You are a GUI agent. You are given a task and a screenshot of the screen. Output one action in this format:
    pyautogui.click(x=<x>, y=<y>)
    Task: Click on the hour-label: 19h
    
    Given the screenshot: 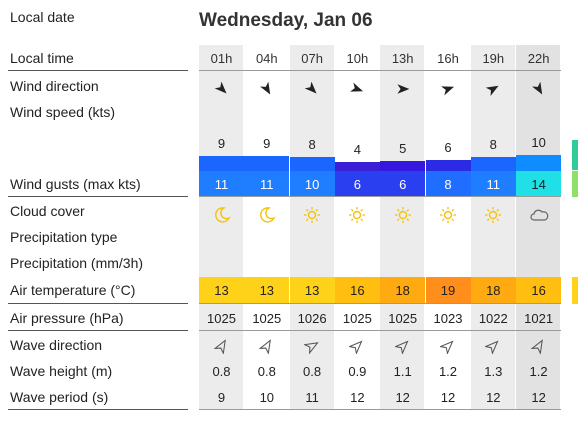 What is the action you would take?
    pyautogui.click(x=493, y=58)
    